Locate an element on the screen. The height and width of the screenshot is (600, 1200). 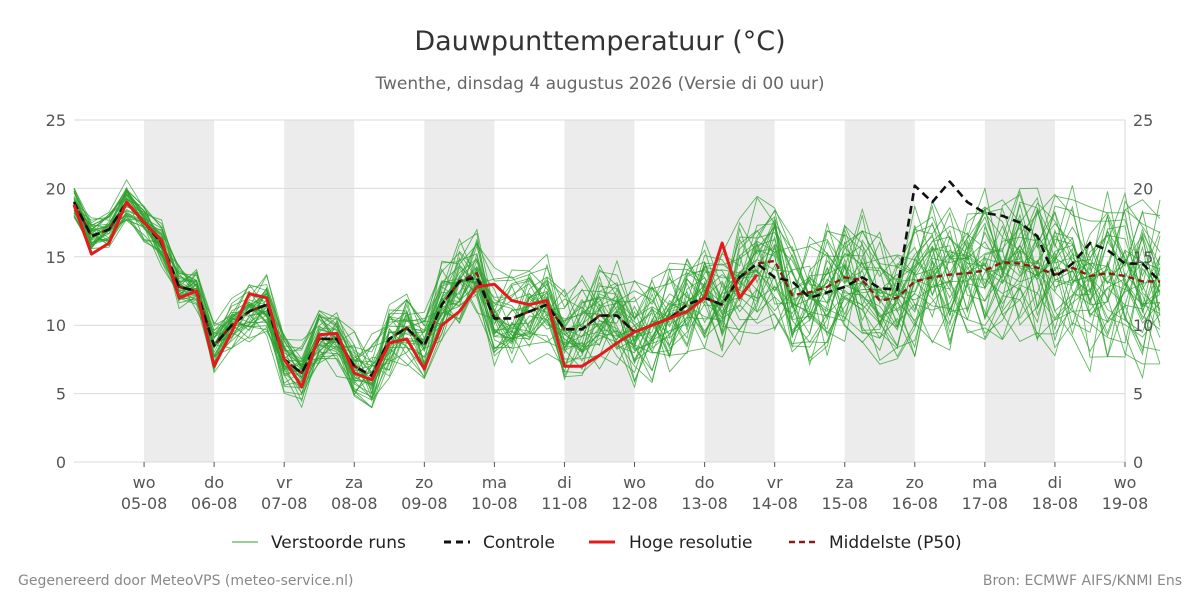
legend-label-median: Middelste (P50) is located at coordinates (895, 543).